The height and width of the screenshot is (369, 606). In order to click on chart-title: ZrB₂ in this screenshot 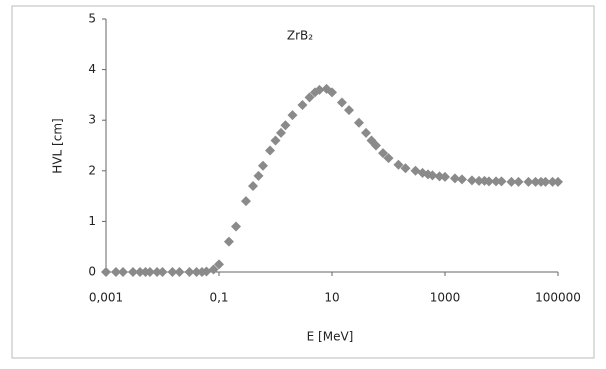, I will do `click(300, 36)`.